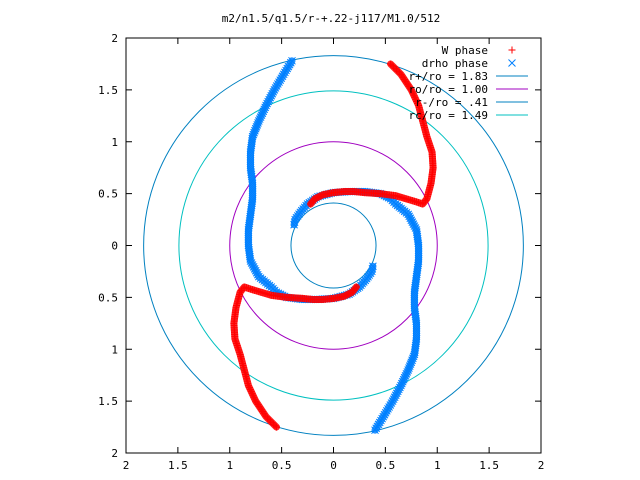 The image size is (640, 480). I want to click on y-tick-label-4: 0, so click(114, 246).